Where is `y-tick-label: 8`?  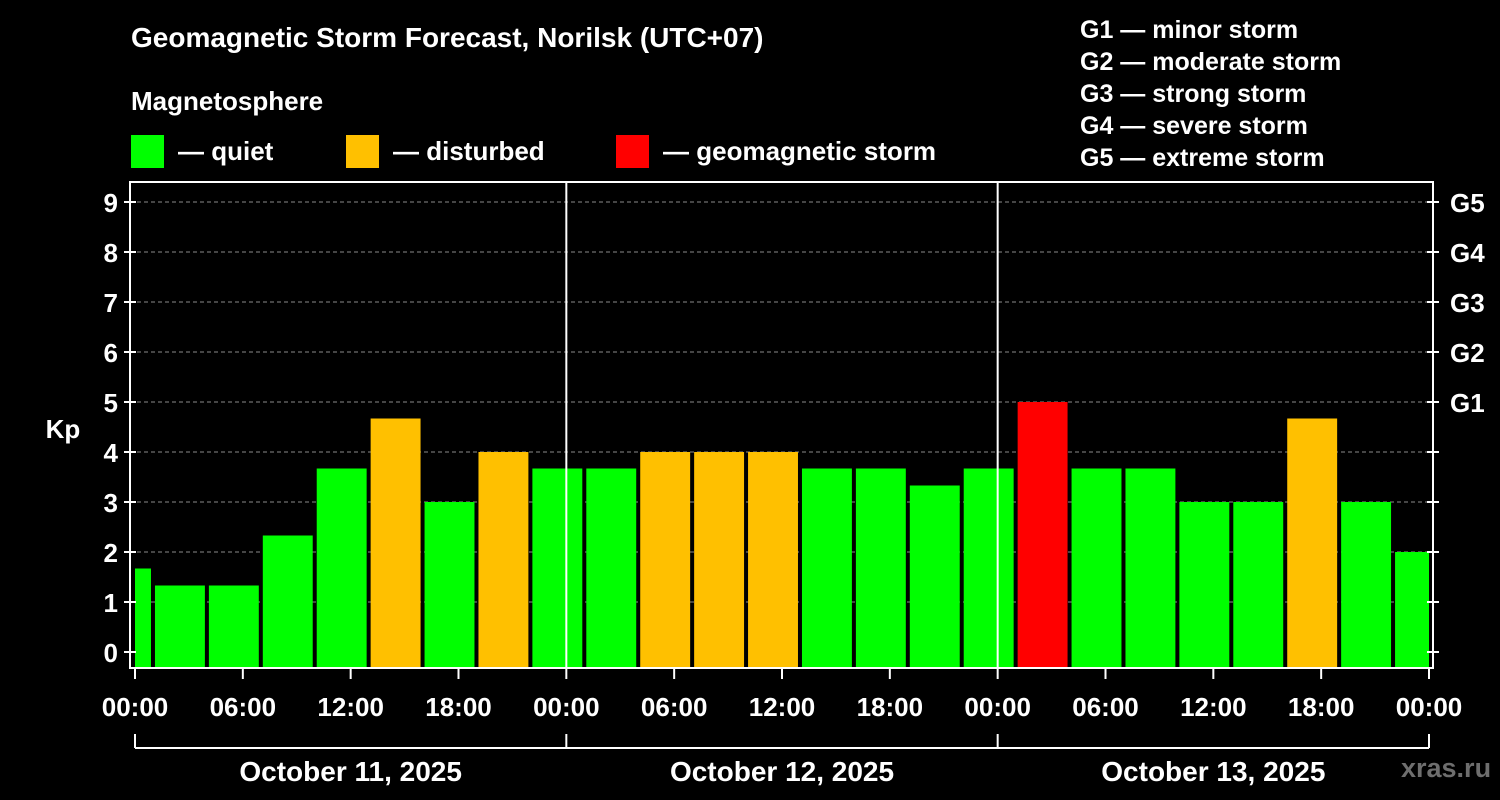 y-tick-label: 8 is located at coordinates (111, 253).